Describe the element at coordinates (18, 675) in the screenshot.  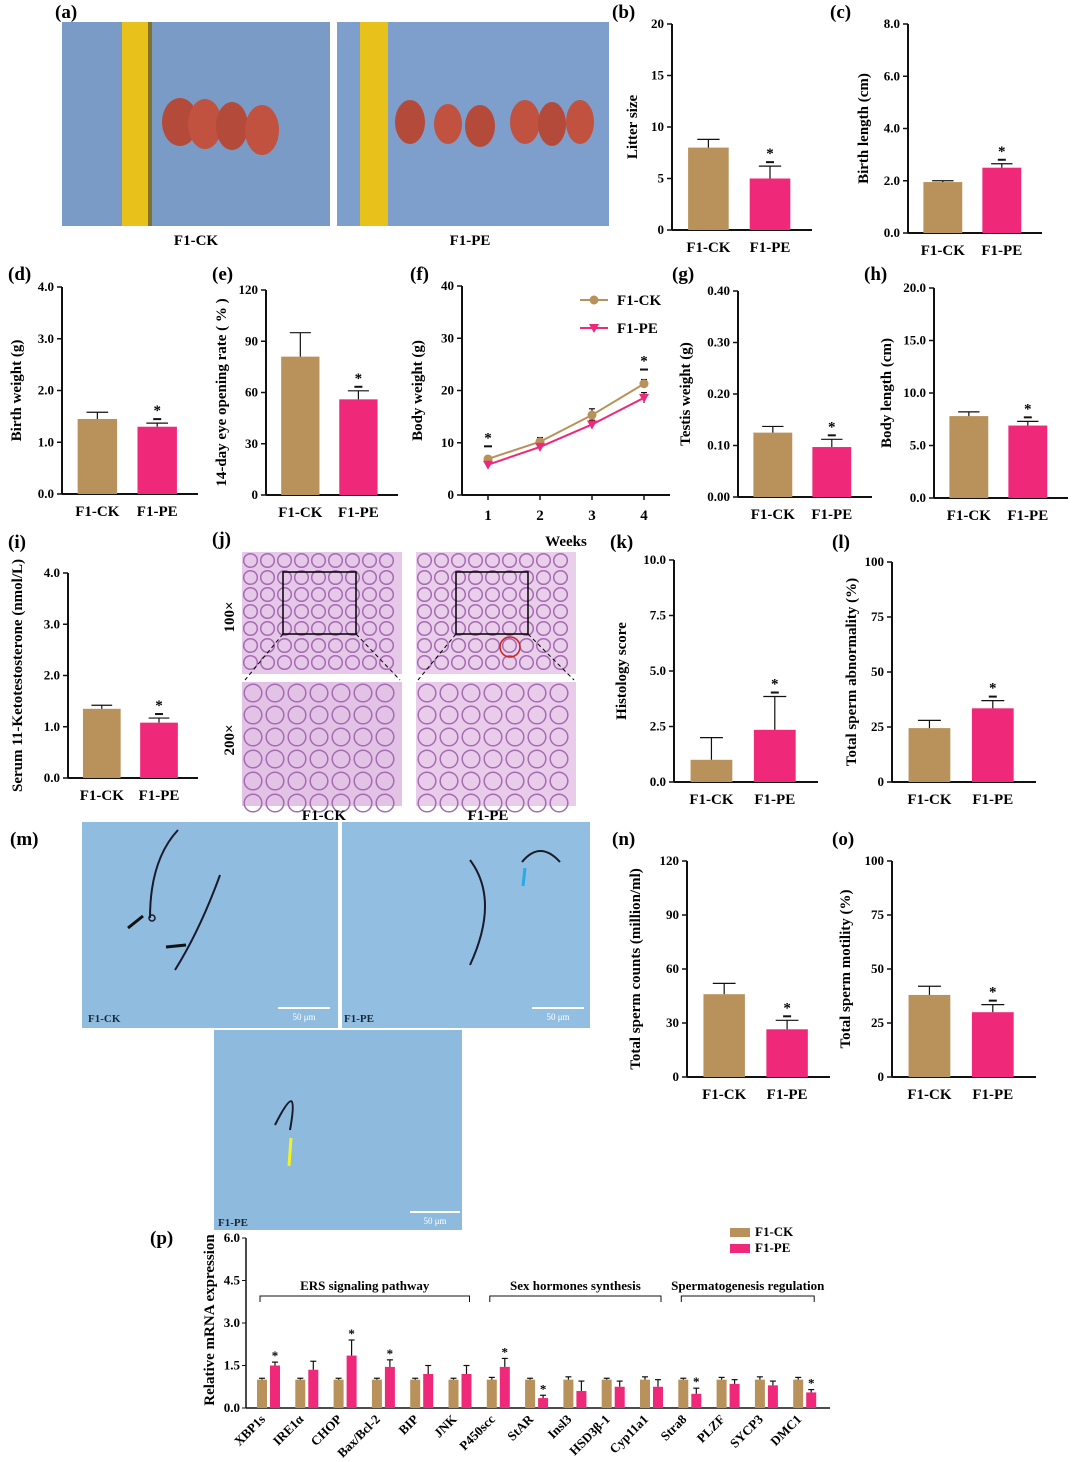
I see `y-axis-label-i: Serum 11-Ketotestosterone (nmol/L)` at that location.